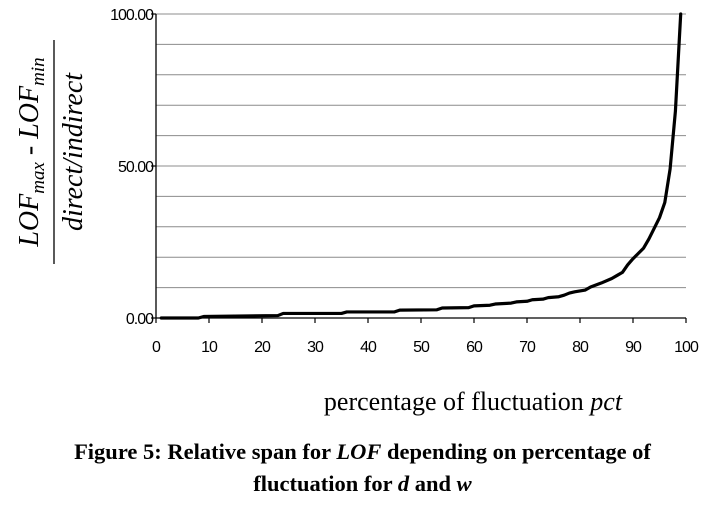 Image resolution: width=725 pixels, height=526 pixels. Describe the element at coordinates (73, 151) in the screenshot. I see `y-label-denominator: direct/indirect` at that location.